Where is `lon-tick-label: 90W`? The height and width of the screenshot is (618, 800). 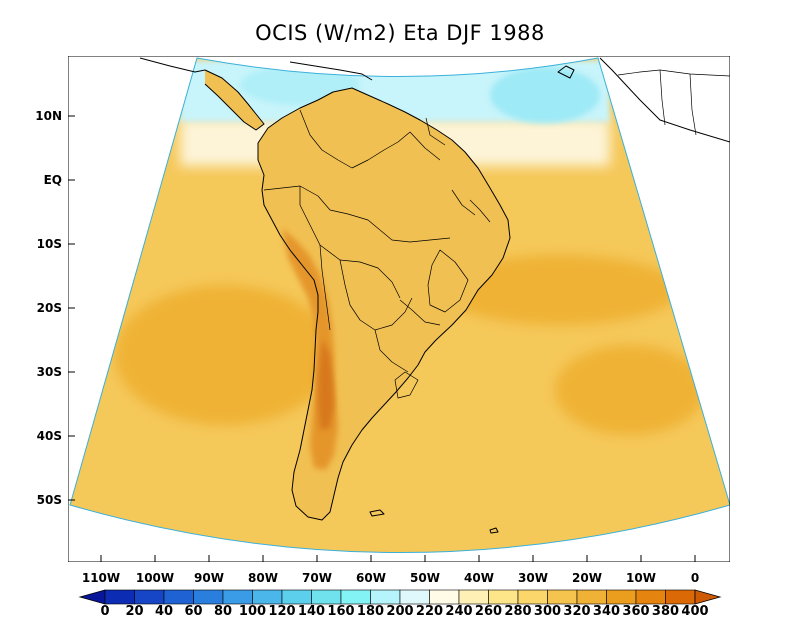 lon-tick-label: 90W is located at coordinates (209, 578).